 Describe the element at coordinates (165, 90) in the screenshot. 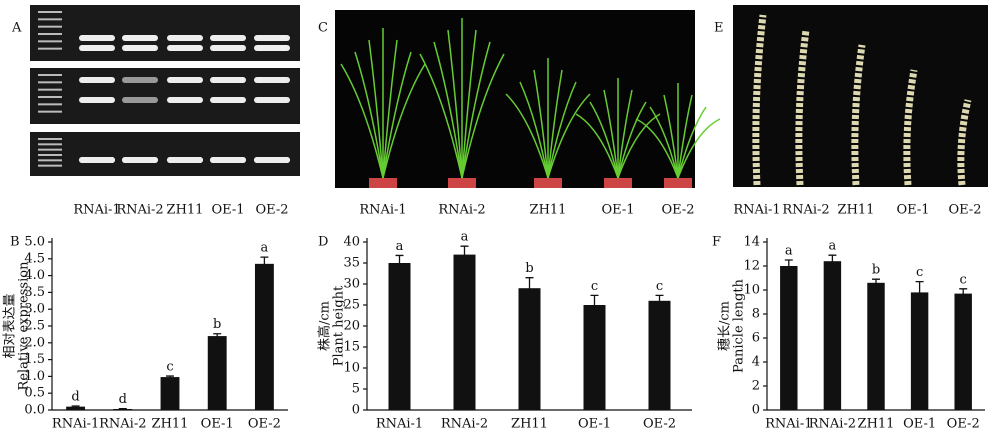

I see `gel-image` at that location.